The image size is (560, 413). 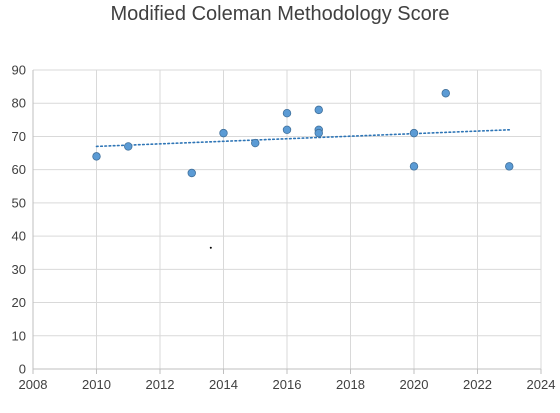 I want to click on y-tick-label: 50, so click(x=19, y=202).